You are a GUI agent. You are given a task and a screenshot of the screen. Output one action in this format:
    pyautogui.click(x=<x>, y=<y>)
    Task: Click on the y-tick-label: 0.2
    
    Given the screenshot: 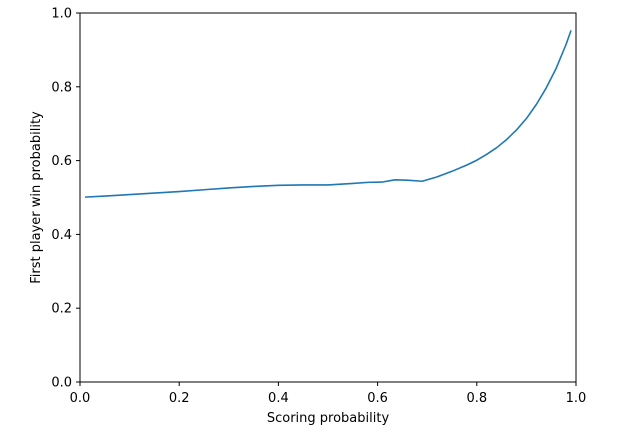 What is the action you would take?
    pyautogui.click(x=61, y=309)
    